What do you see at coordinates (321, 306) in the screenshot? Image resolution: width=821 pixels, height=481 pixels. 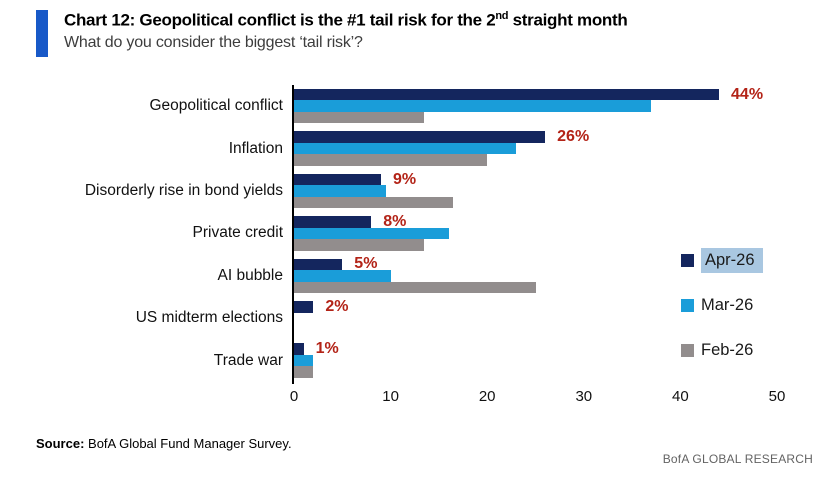 I see `bar-apr-26: 2%` at bounding box center [321, 306].